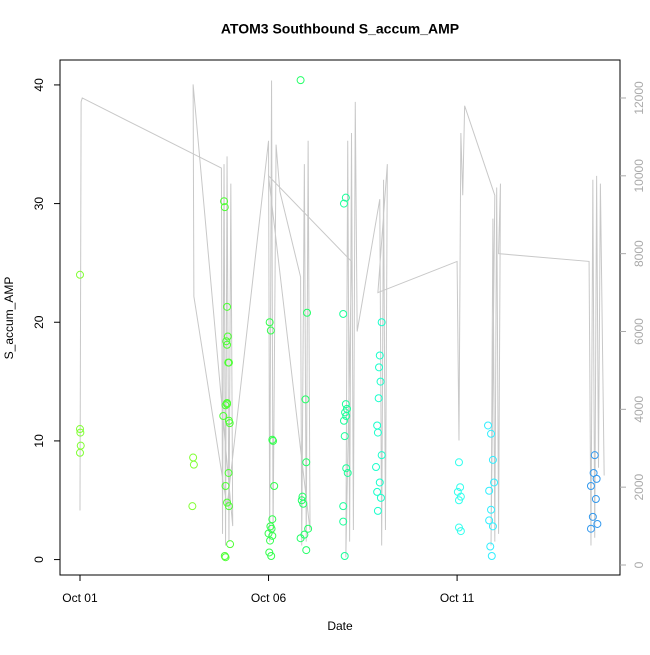 This screenshot has height=655, width=650. What do you see at coordinates (39, 559) in the screenshot?
I see `y-tick-label: 0` at bounding box center [39, 559].